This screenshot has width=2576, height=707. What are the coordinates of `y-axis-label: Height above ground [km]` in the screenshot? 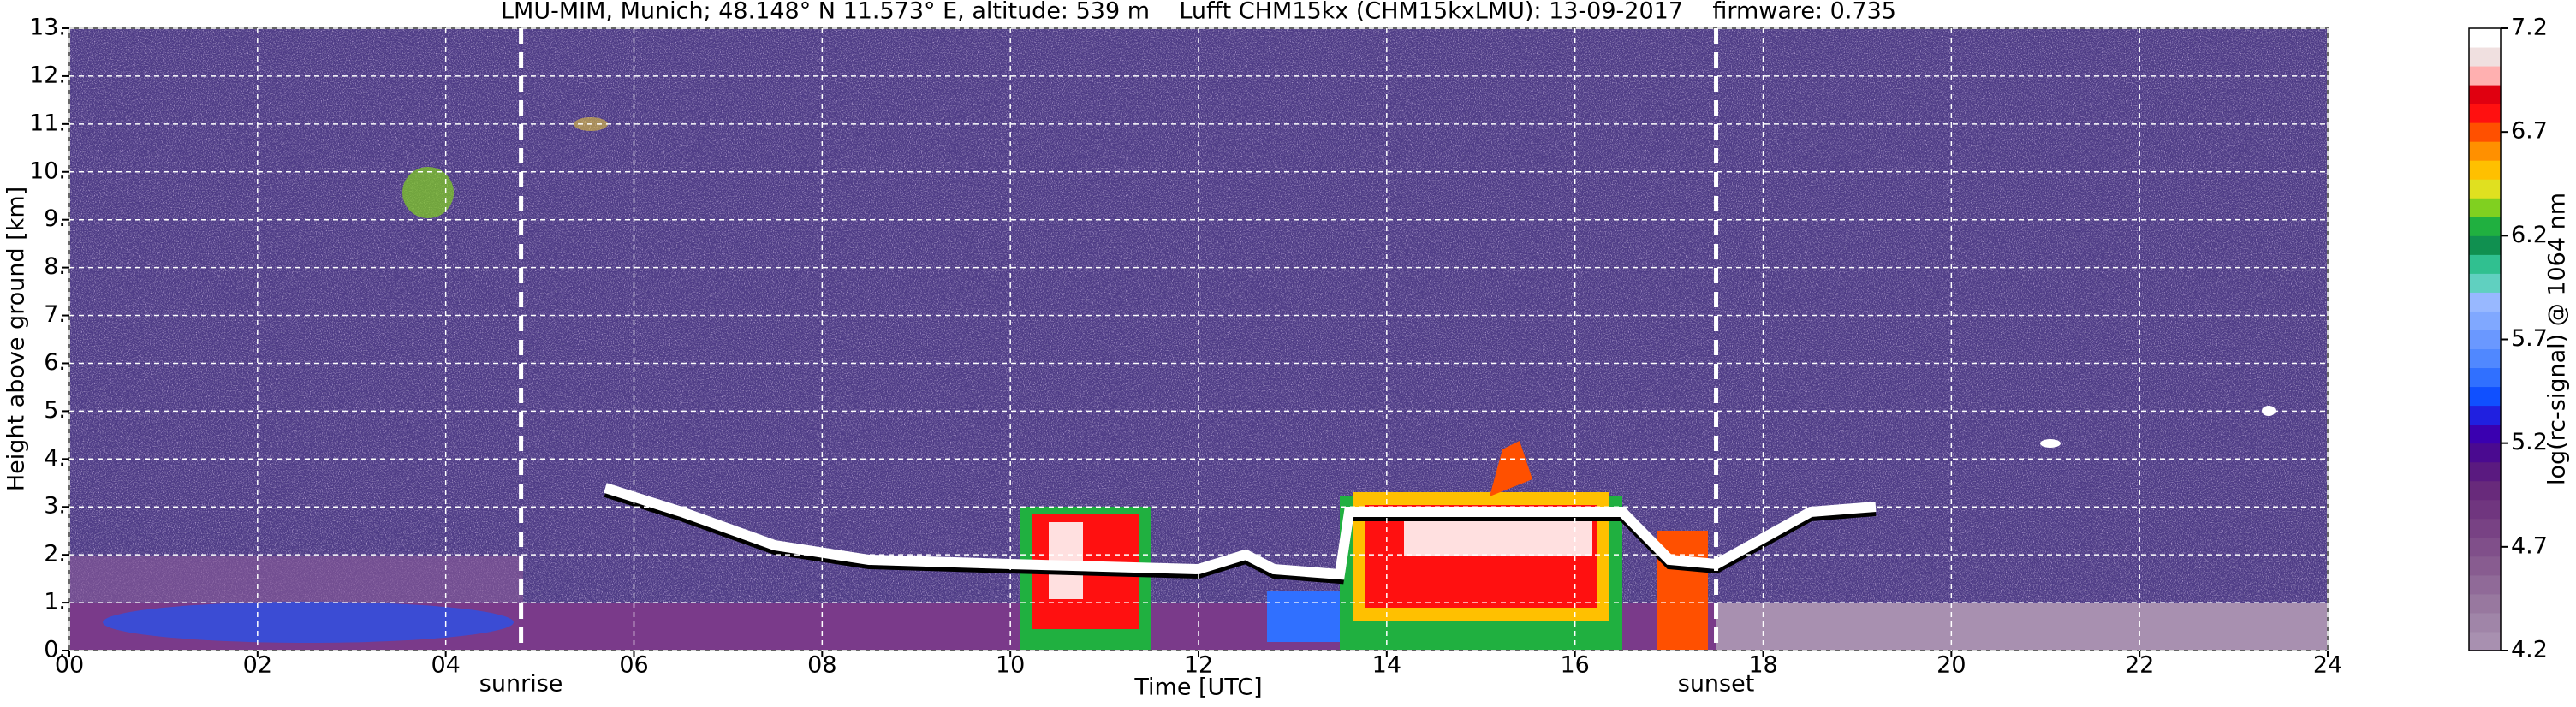 It's located at (16, 339).